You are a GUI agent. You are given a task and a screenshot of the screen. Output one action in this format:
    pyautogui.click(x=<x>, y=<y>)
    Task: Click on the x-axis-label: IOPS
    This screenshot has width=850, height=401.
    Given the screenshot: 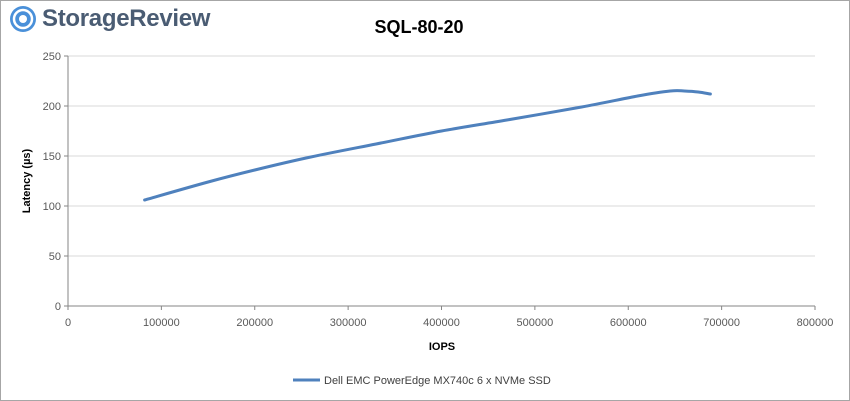 What is the action you would take?
    pyautogui.click(x=442, y=347)
    